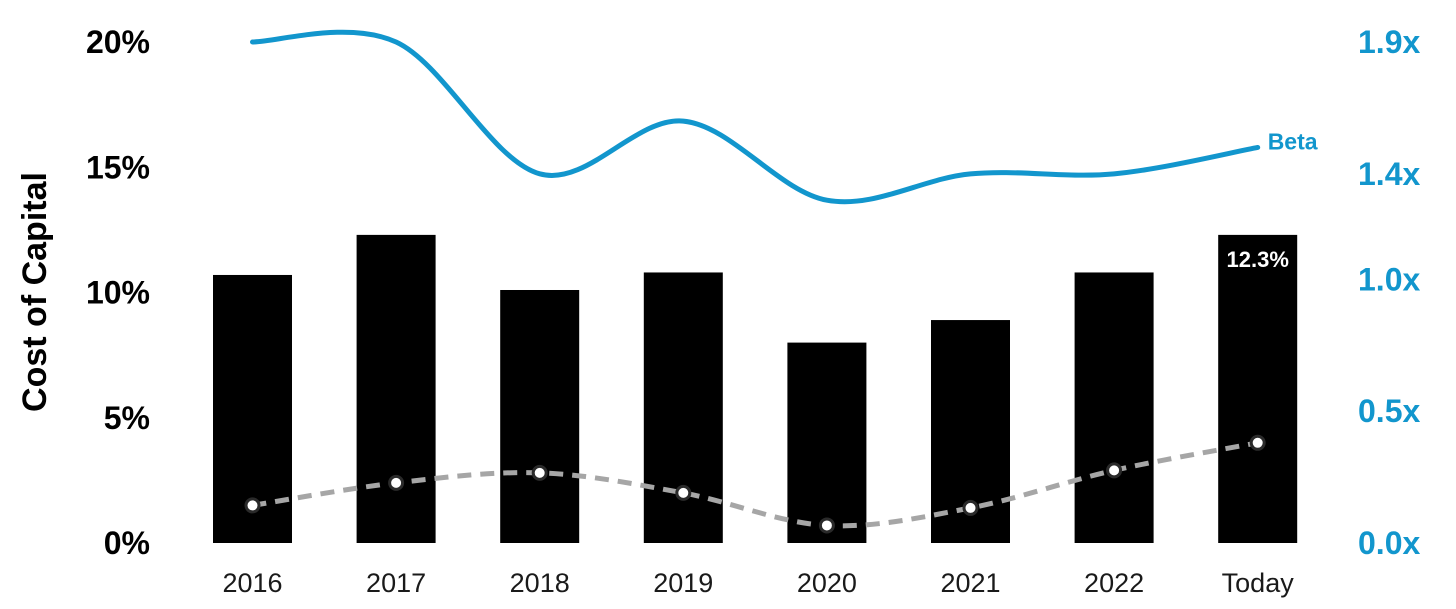 The height and width of the screenshot is (609, 1456). I want to click on dashed-series-point-2020, so click(826, 525).